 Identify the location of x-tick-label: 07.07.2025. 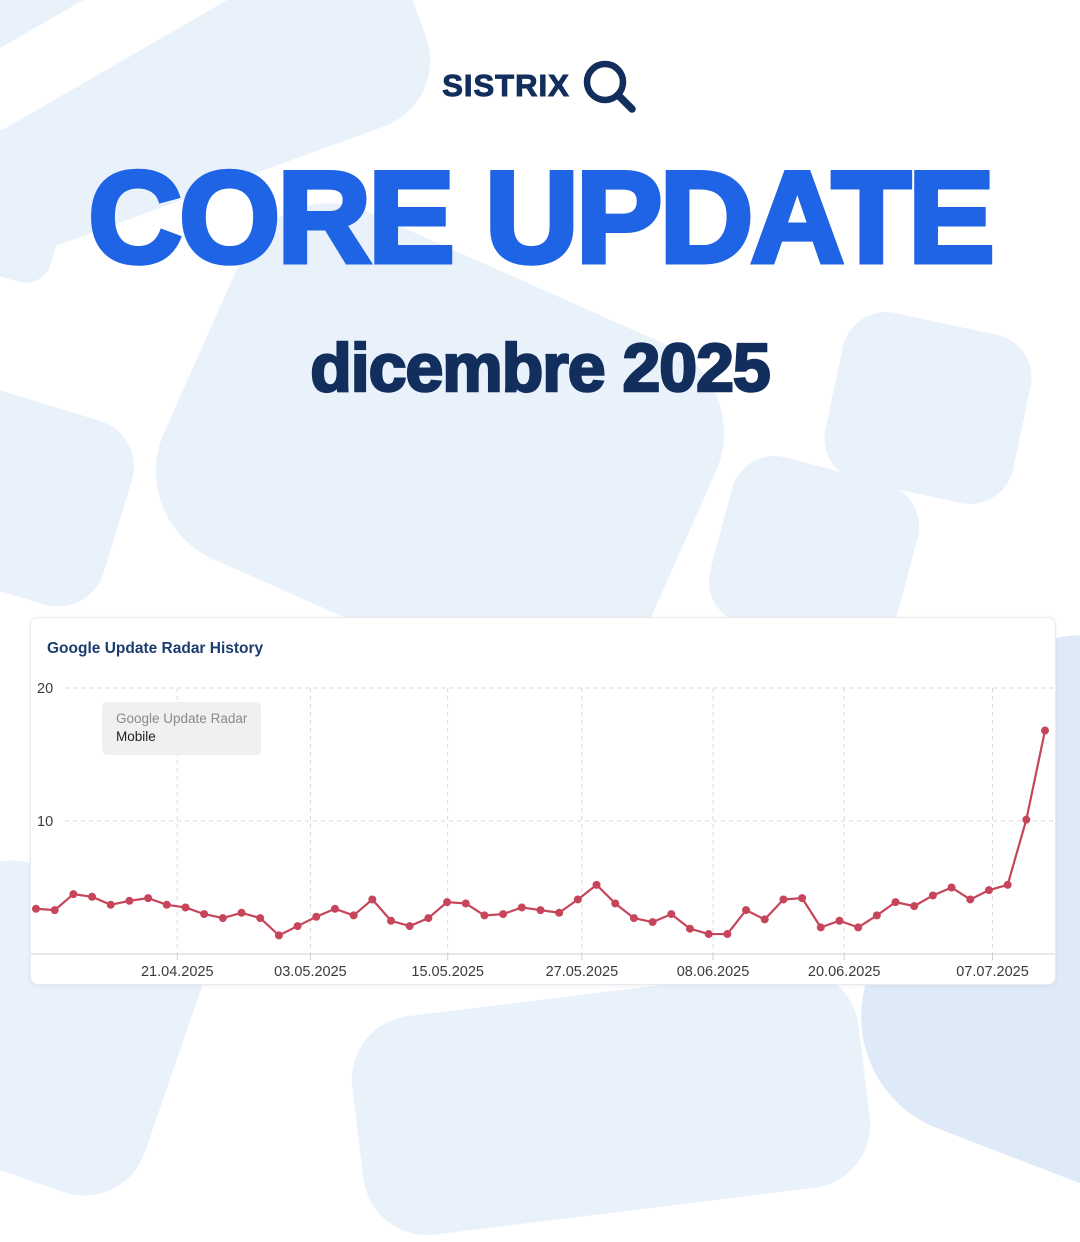
(992, 972).